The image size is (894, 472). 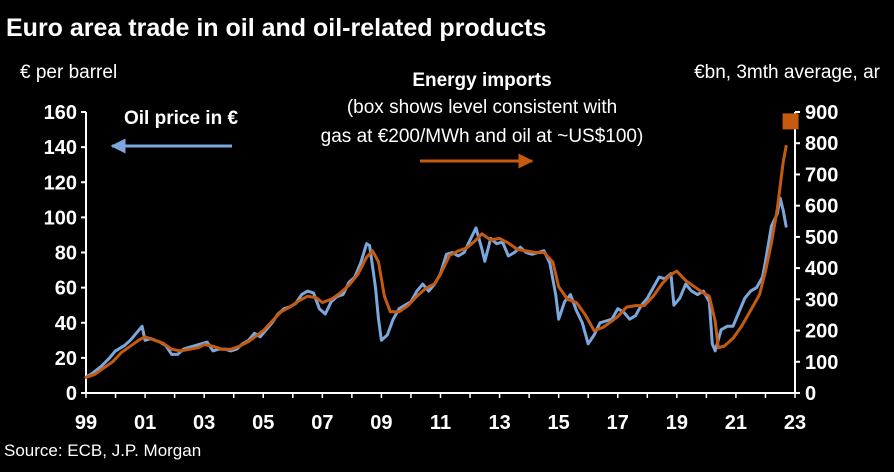 I want to click on left-tick-label: 80, so click(x=66, y=254).